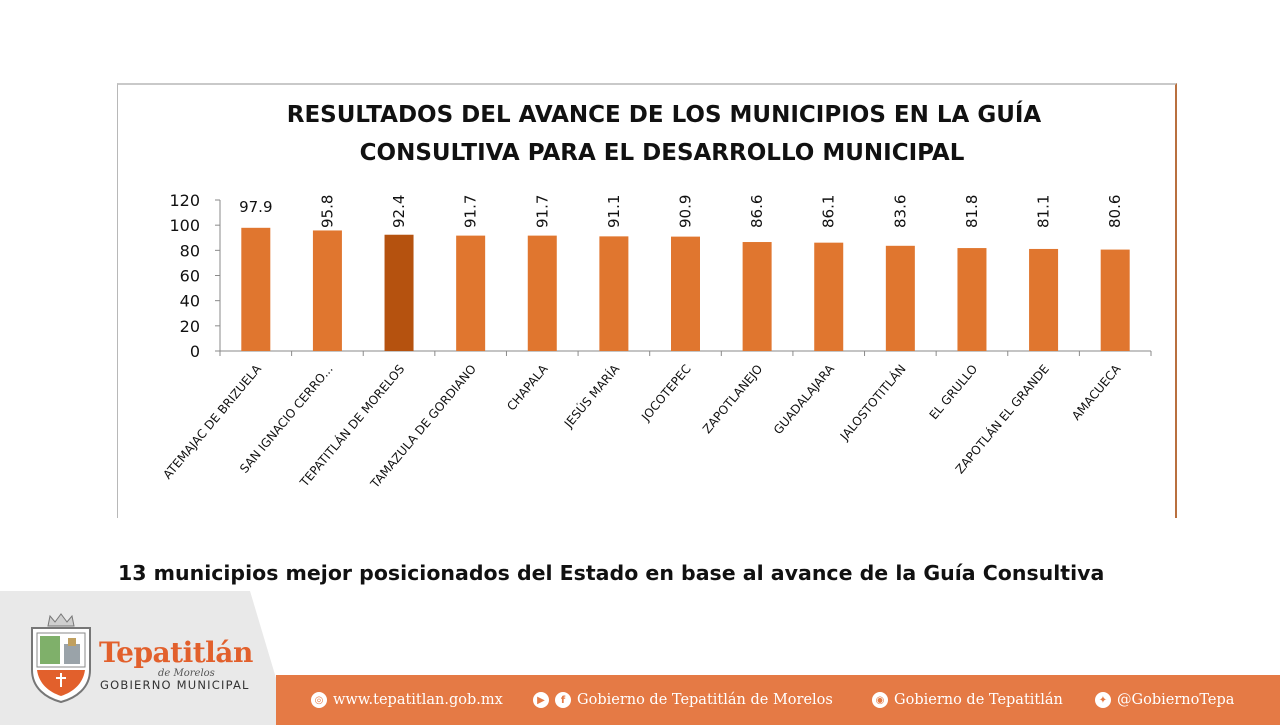 The height and width of the screenshot is (725, 1280). What do you see at coordinates (190, 301) in the screenshot?
I see `y-tick-label: 40` at bounding box center [190, 301].